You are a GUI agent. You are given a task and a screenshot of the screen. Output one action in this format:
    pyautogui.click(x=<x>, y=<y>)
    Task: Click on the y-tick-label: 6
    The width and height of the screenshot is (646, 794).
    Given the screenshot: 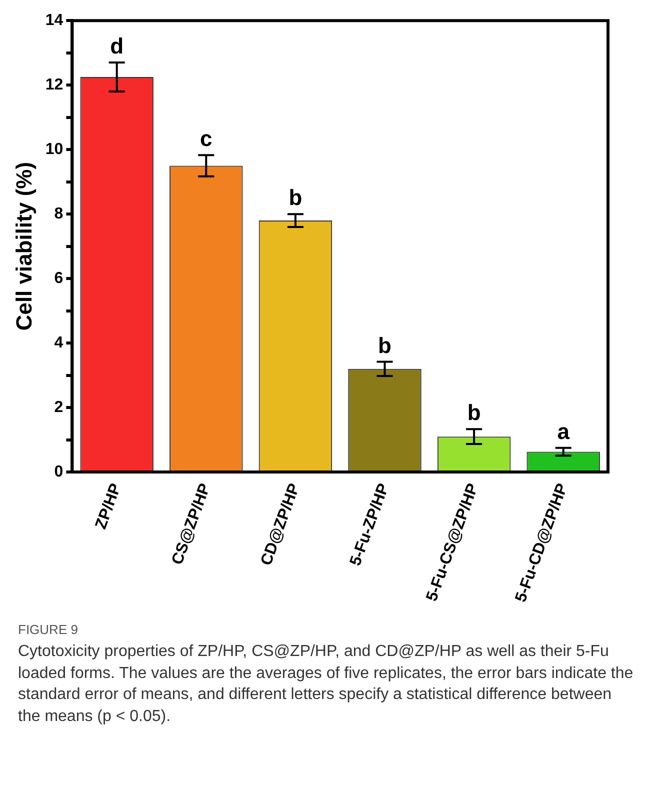 What is the action you would take?
    pyautogui.click(x=59, y=278)
    